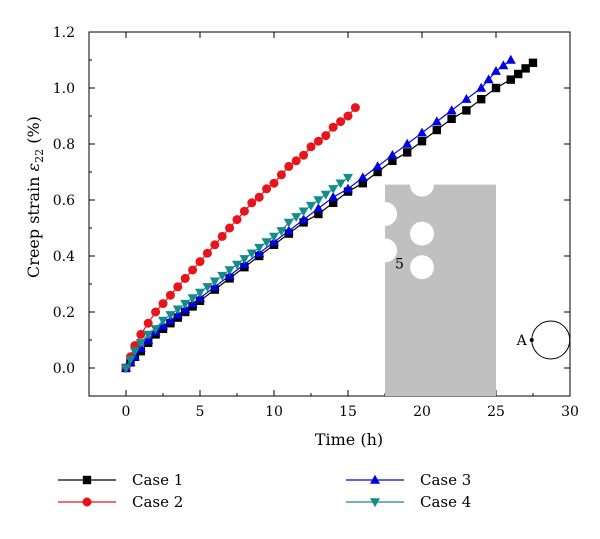 The image size is (600, 539). Describe the element at coordinates (422, 184) in the screenshot. I see `specimen-notch-top` at that location.